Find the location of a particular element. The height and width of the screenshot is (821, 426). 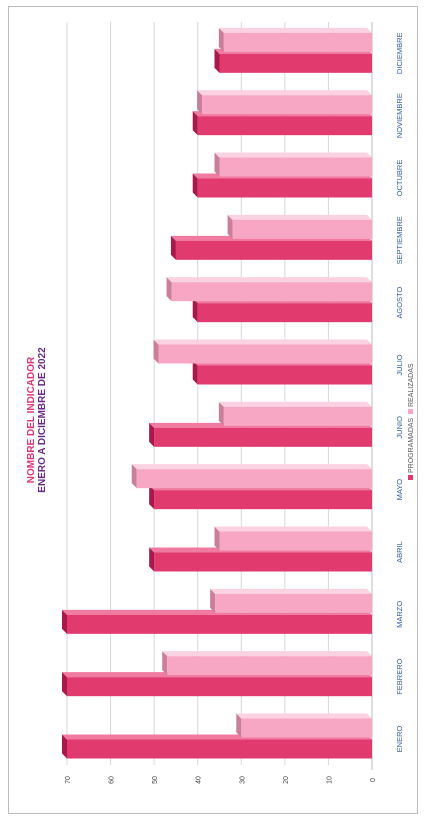

bar-programadas-febrero is located at coordinates (219, 687).